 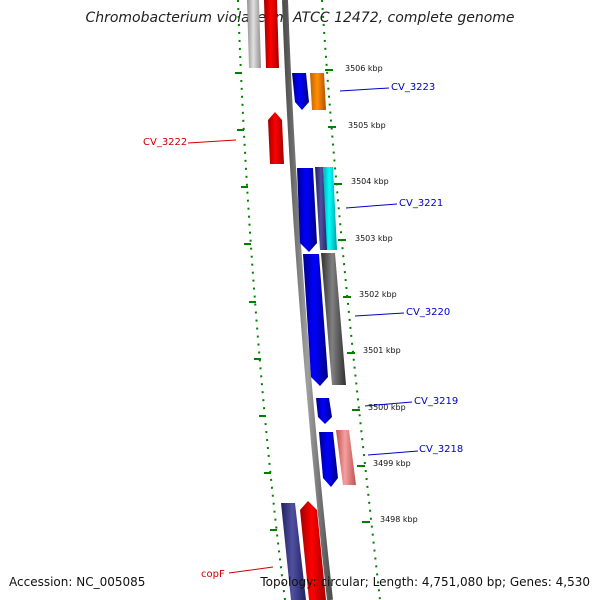 What do you see at coordinates (428, 312) in the screenshot?
I see `gene-label-cv3220: CV_3220` at bounding box center [428, 312].